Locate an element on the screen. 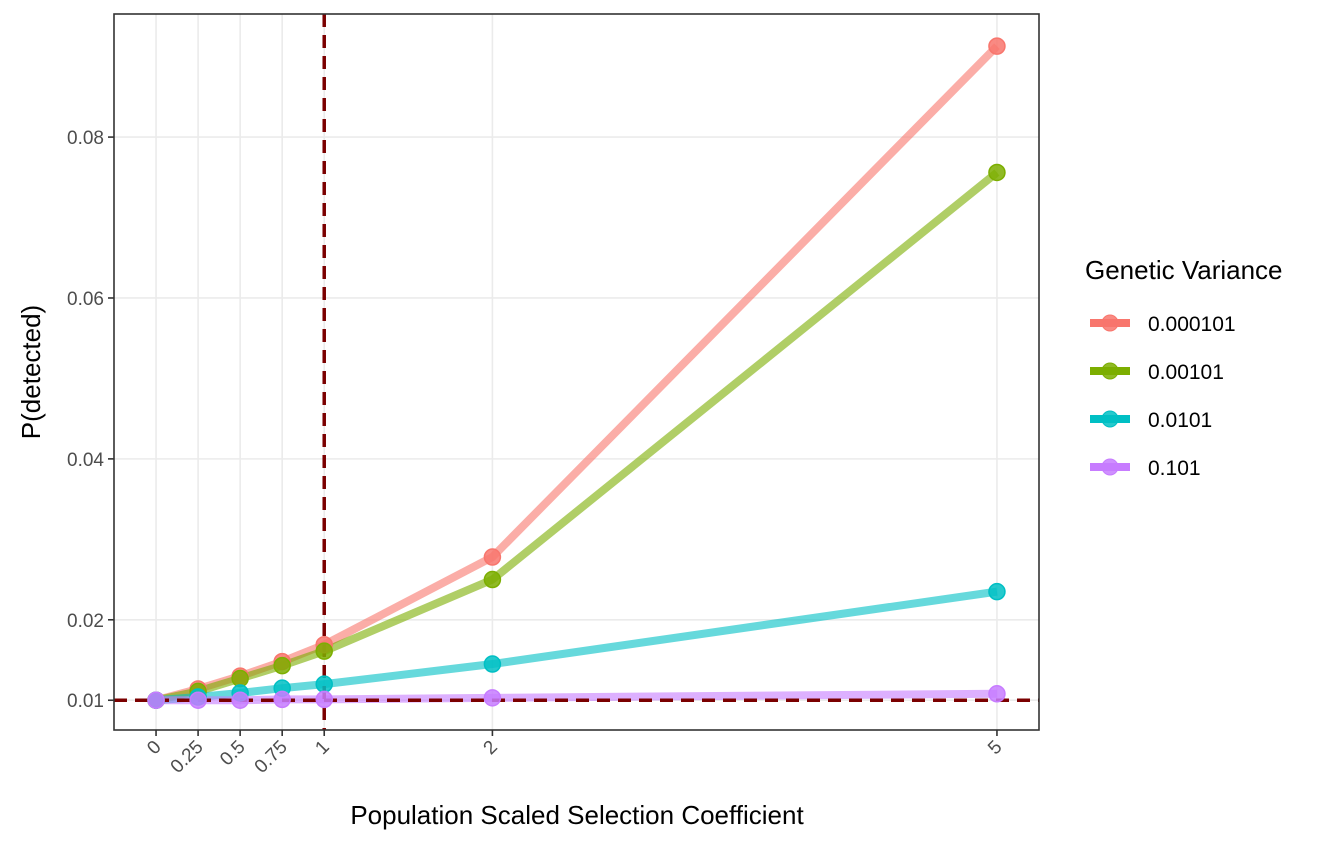  x-tick-label: 0 is located at coordinates (154, 748).